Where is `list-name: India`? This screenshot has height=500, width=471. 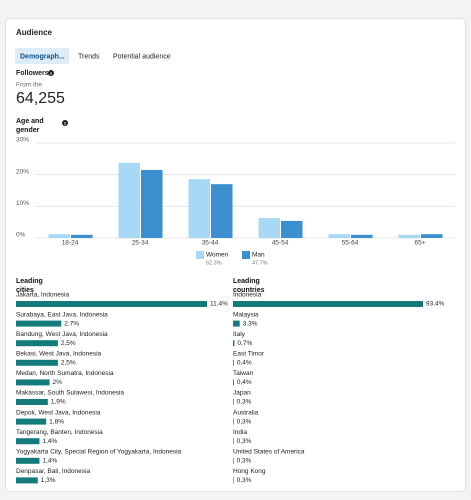 list-name: India is located at coordinates (240, 432).